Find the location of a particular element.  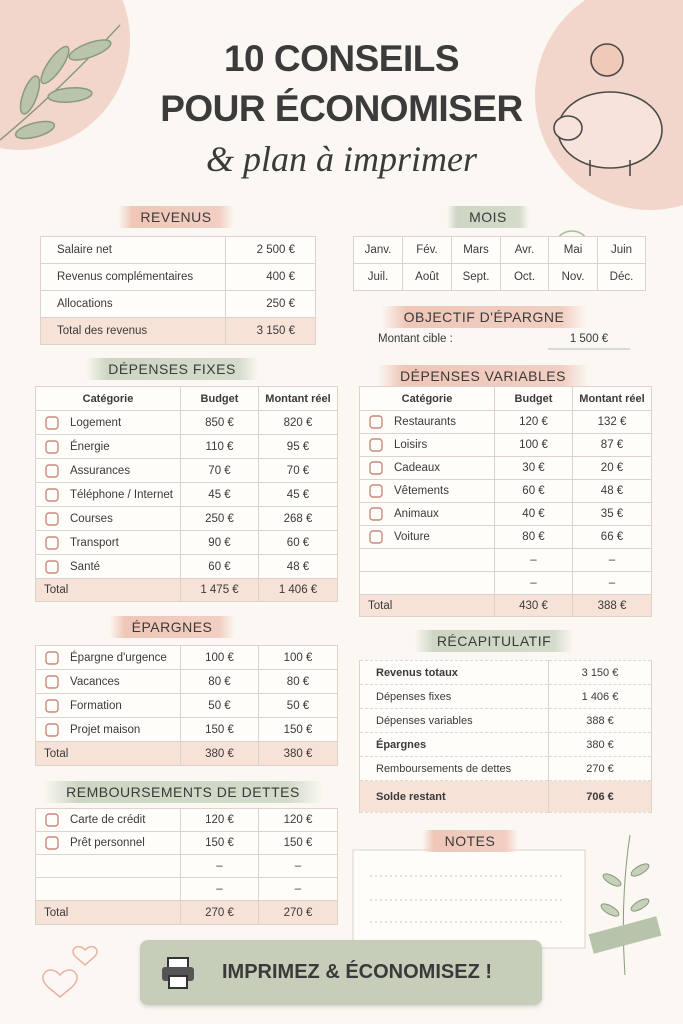

cell-text: 268 € is located at coordinates (298, 518).